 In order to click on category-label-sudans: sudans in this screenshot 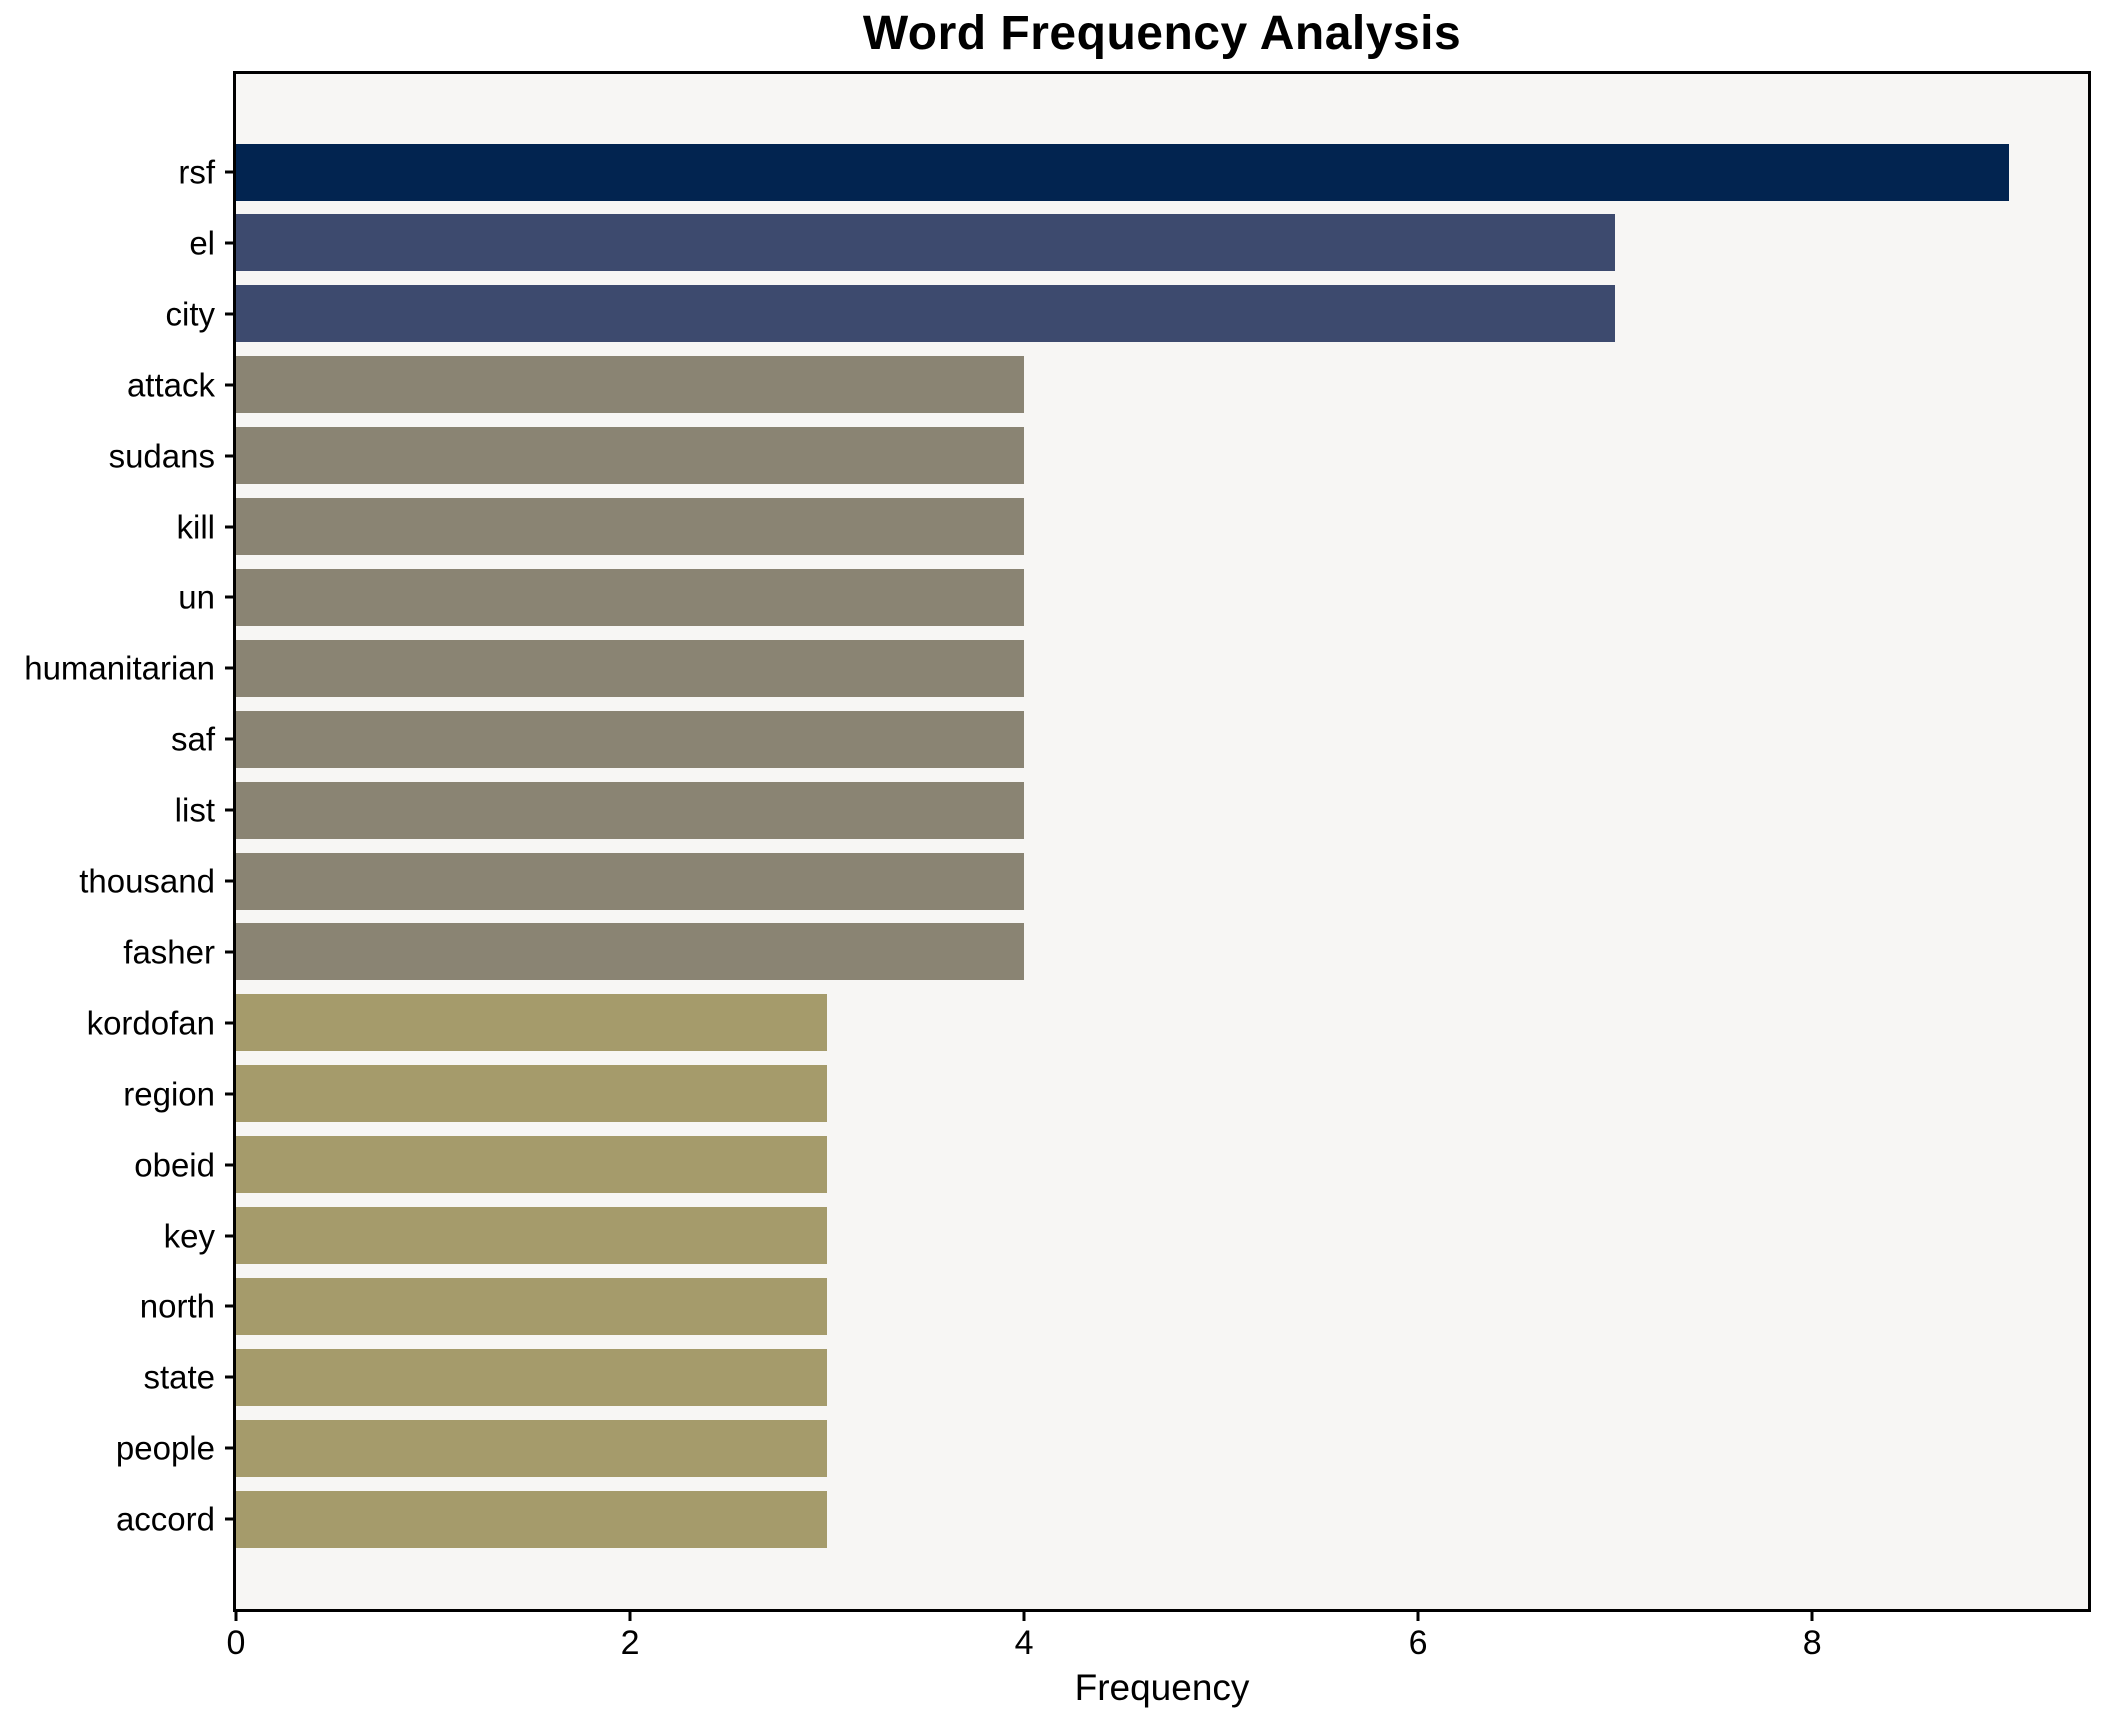, I will do `click(161, 456)`.